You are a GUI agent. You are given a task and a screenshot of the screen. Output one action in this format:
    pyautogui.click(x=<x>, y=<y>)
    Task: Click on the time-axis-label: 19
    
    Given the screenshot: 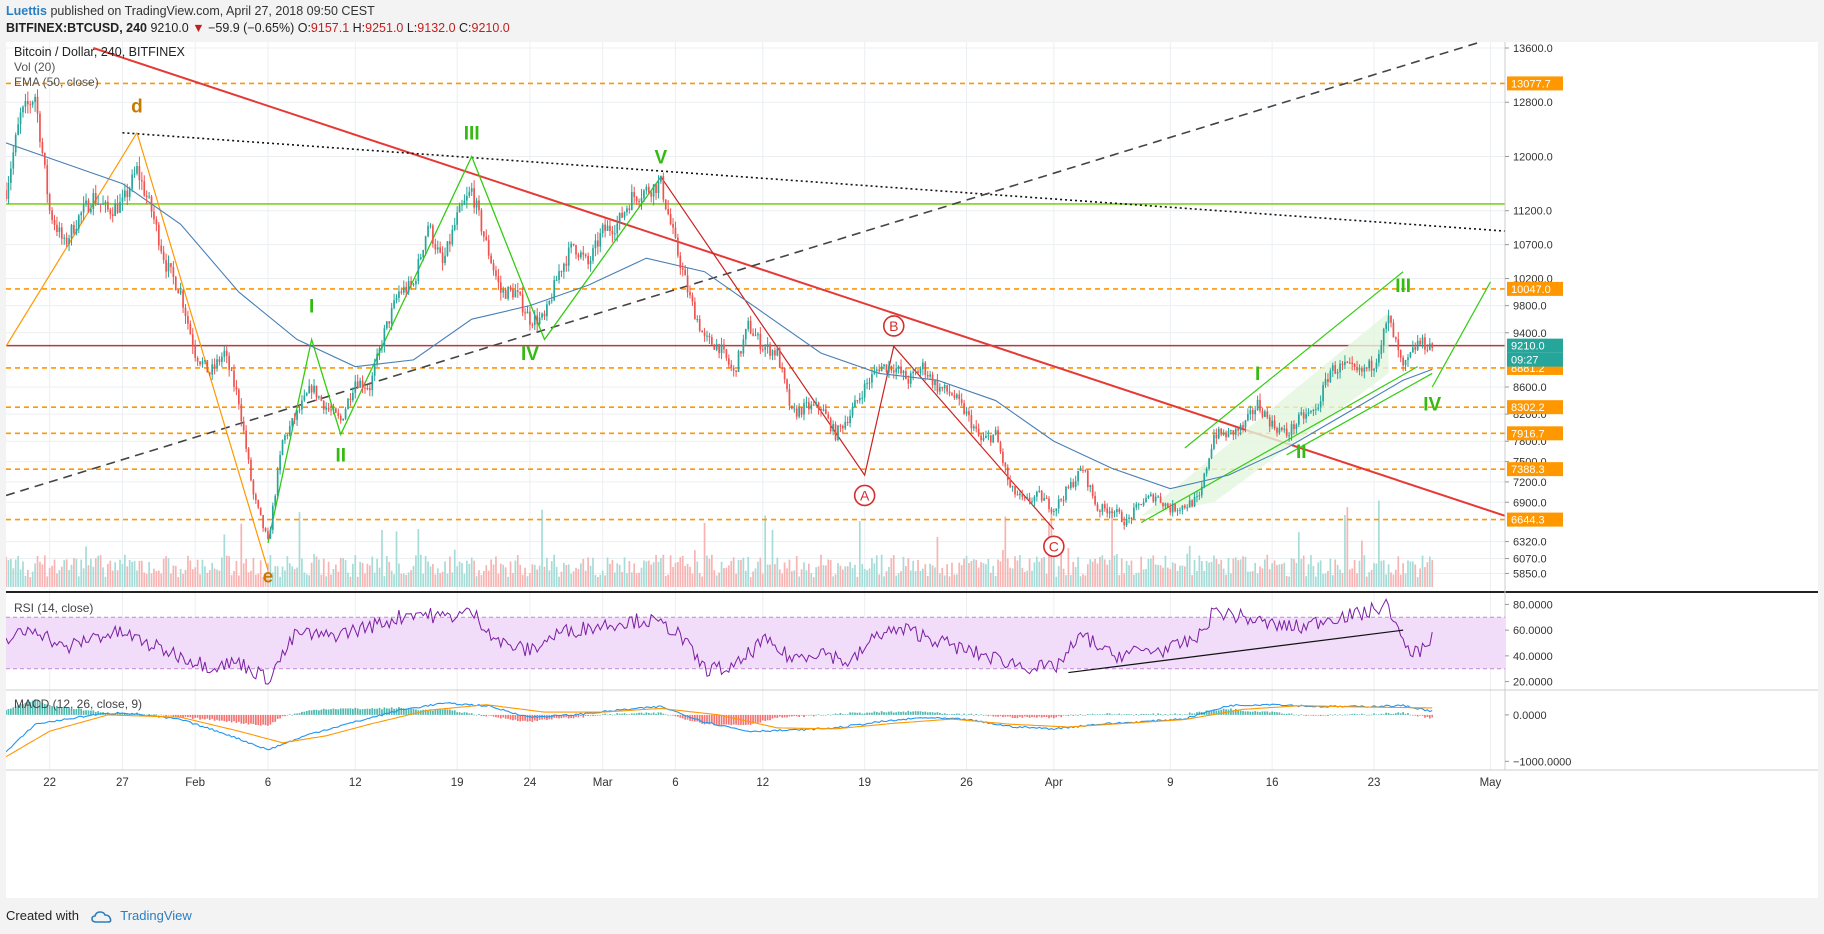 What is the action you would take?
    pyautogui.click(x=457, y=783)
    